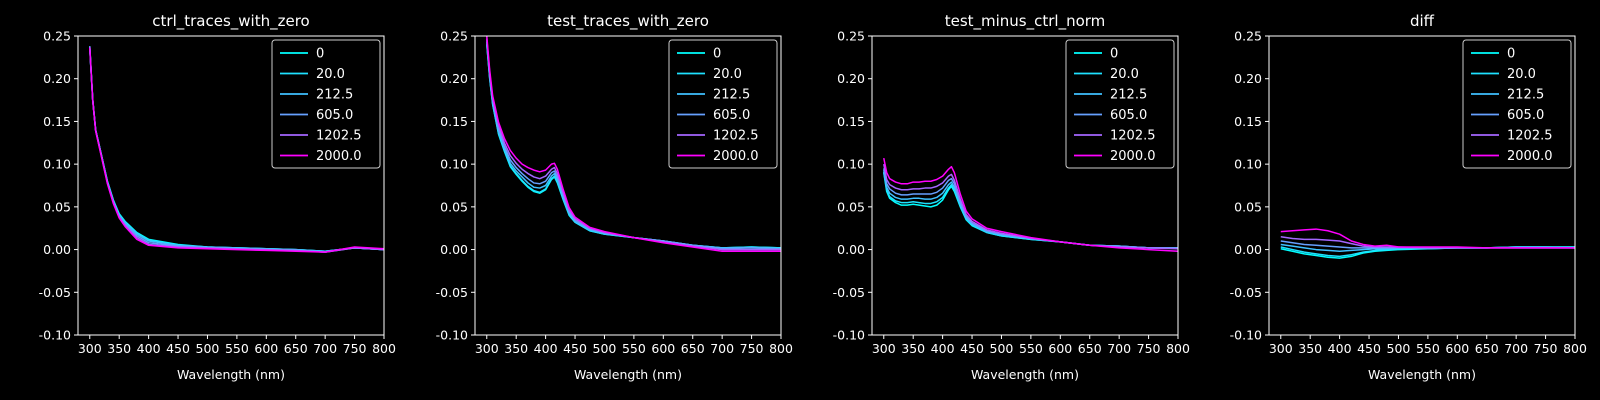  What do you see at coordinates (1422, 21) in the screenshot?
I see `chart-title: diff` at bounding box center [1422, 21].